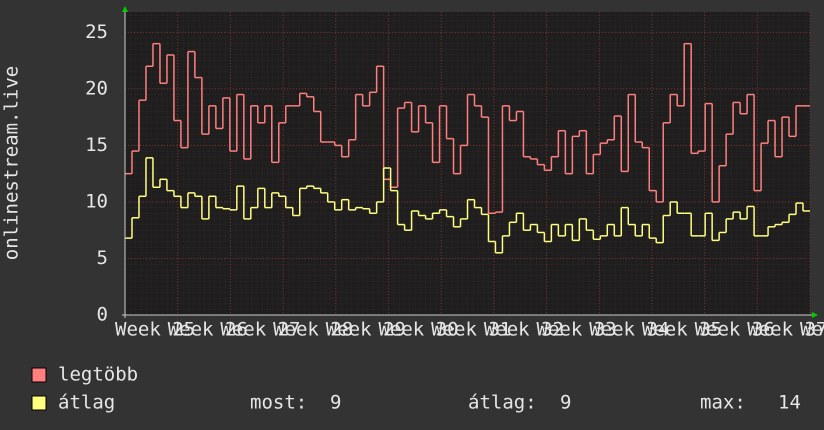  Describe the element at coordinates (366, 330) in the screenshot. I see `x-tick-label: Week 29` at that location.